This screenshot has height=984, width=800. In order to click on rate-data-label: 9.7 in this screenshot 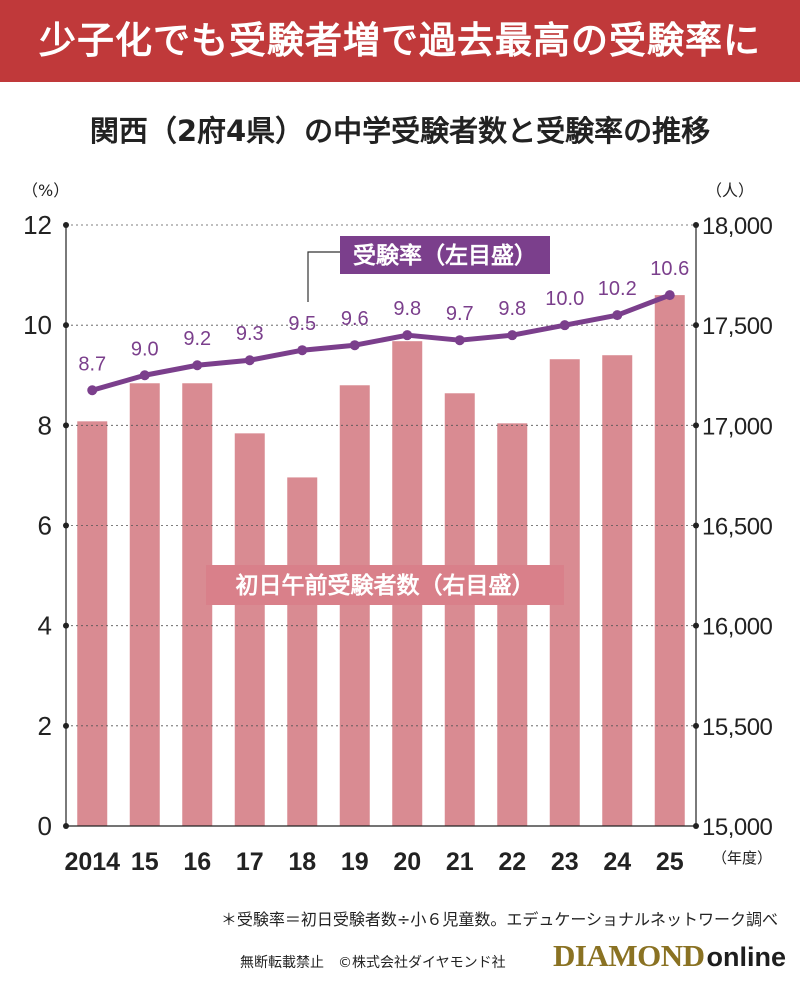, I will do `click(460, 314)`.